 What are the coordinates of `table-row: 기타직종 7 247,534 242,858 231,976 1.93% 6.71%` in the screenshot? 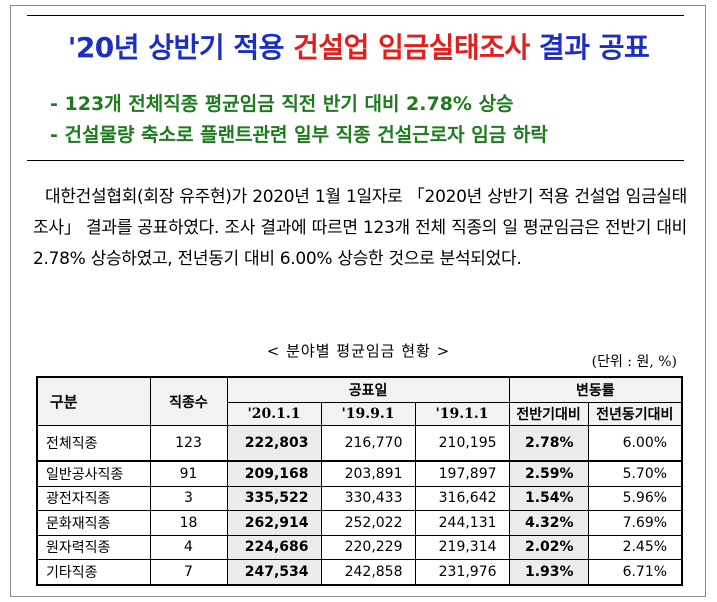 It's located at (359, 572).